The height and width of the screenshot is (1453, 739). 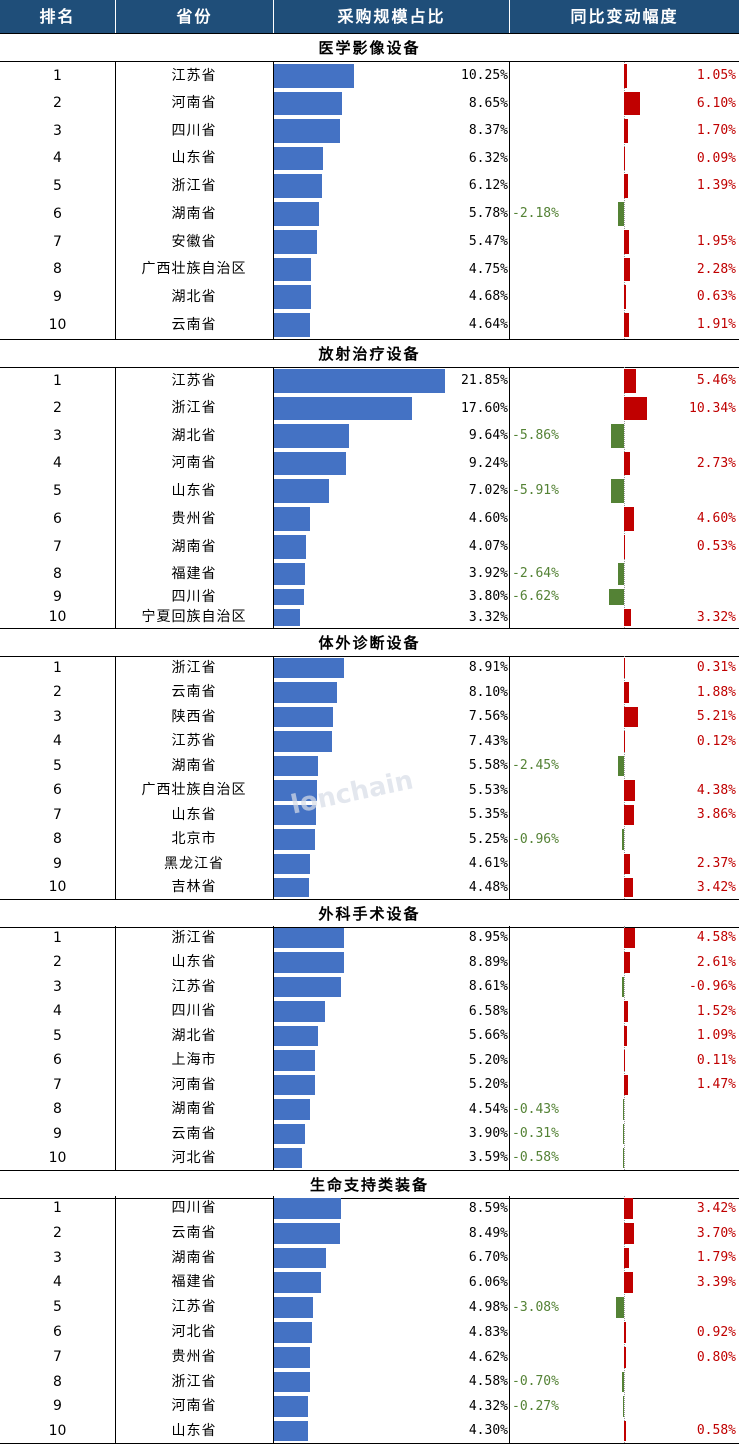 I want to click on yoy-value: -2.18%, so click(x=535, y=213).